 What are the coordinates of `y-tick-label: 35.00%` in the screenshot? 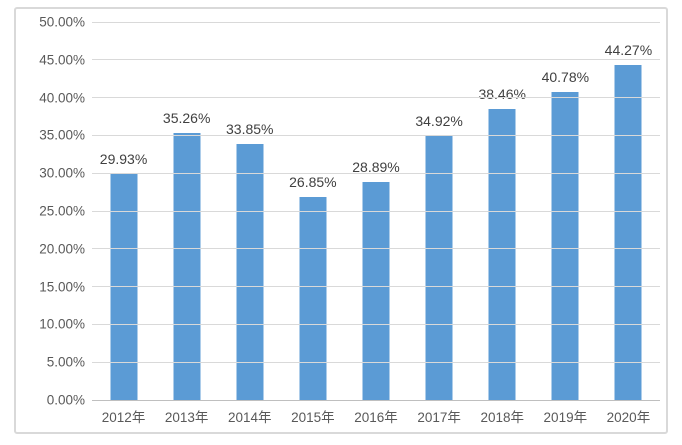 It's located at (62, 135).